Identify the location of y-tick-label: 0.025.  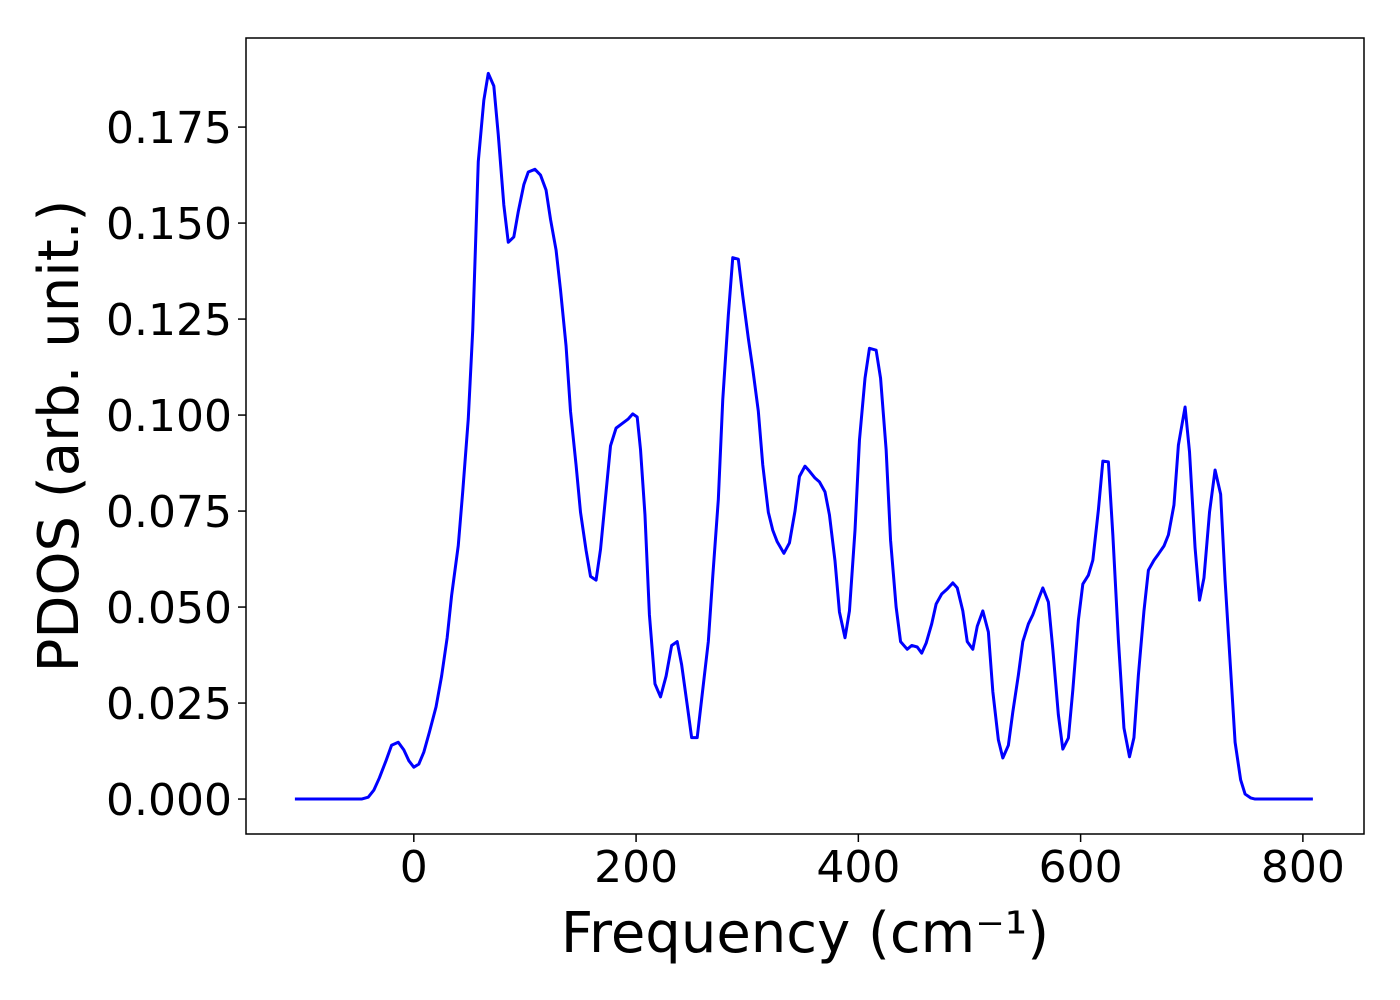
(169, 704).